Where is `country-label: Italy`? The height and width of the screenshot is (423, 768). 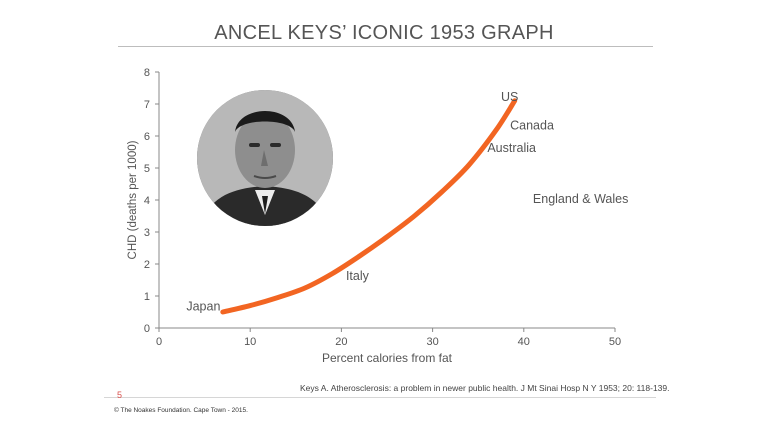 country-label: Italy is located at coordinates (358, 276).